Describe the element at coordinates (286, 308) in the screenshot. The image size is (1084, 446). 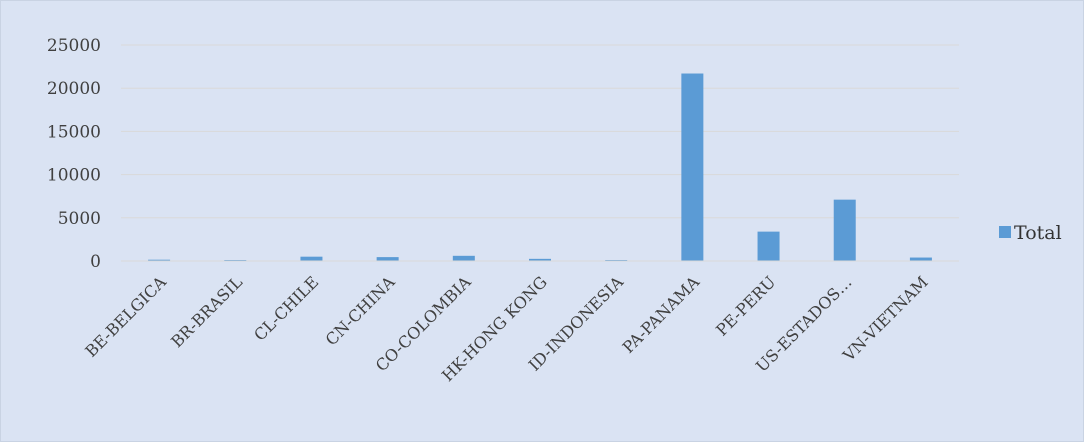
I see `x-category-label: CL-CHILE` at that location.